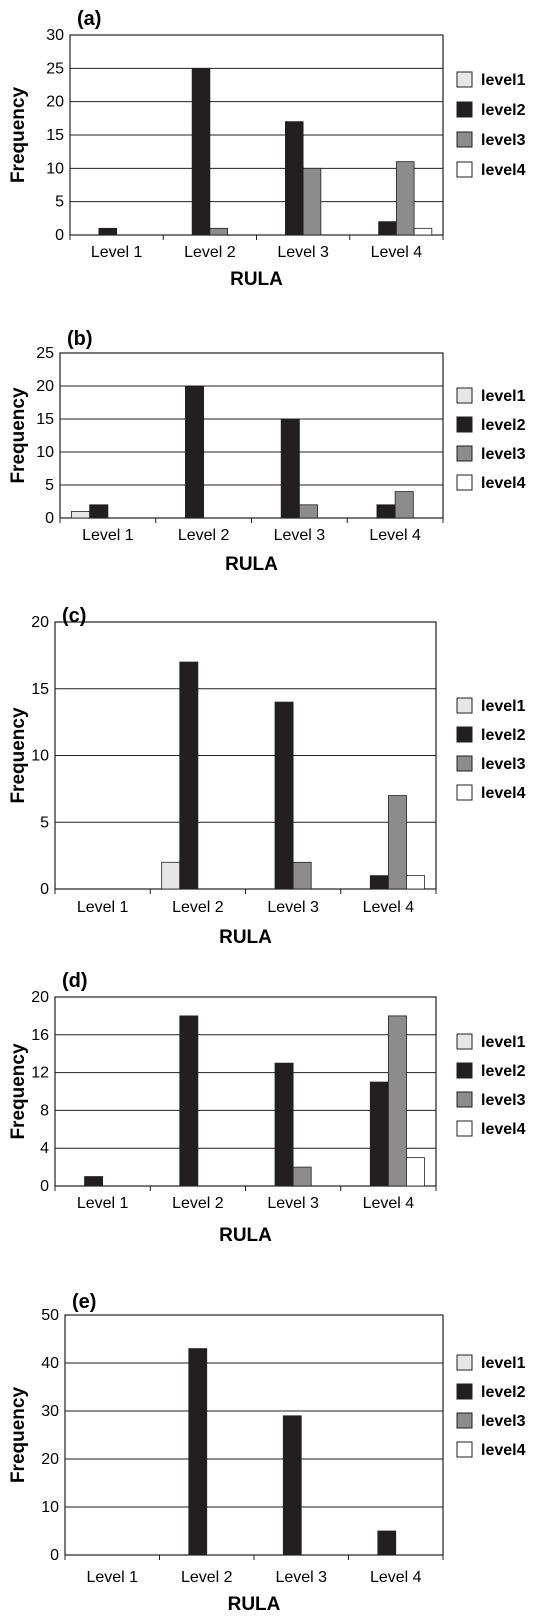 Image resolution: width=555 pixels, height=1622 pixels. I want to click on y-tick-label: 8, so click(44, 1110).